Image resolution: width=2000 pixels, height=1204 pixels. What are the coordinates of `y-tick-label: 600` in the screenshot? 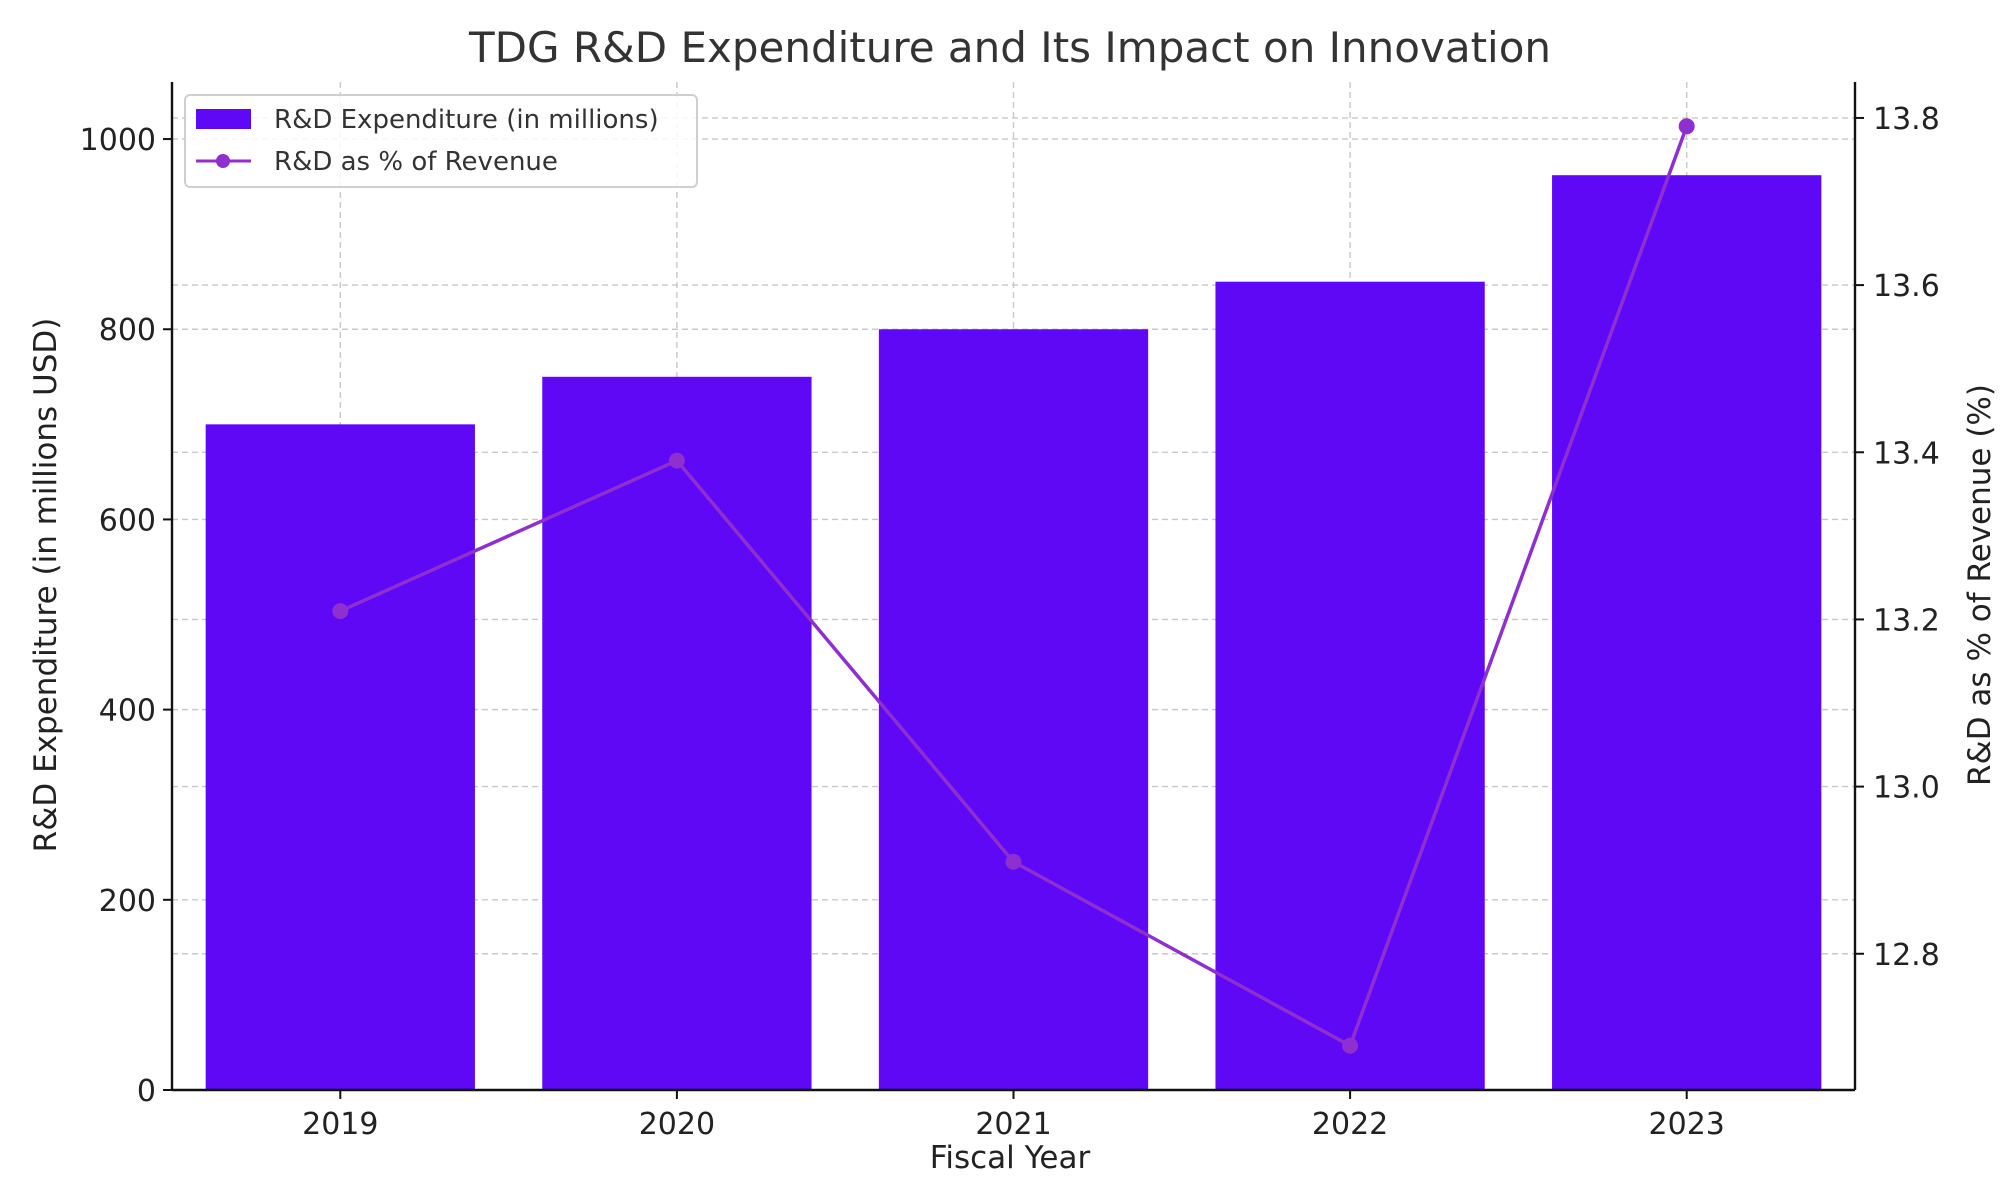 It's located at (127, 520).